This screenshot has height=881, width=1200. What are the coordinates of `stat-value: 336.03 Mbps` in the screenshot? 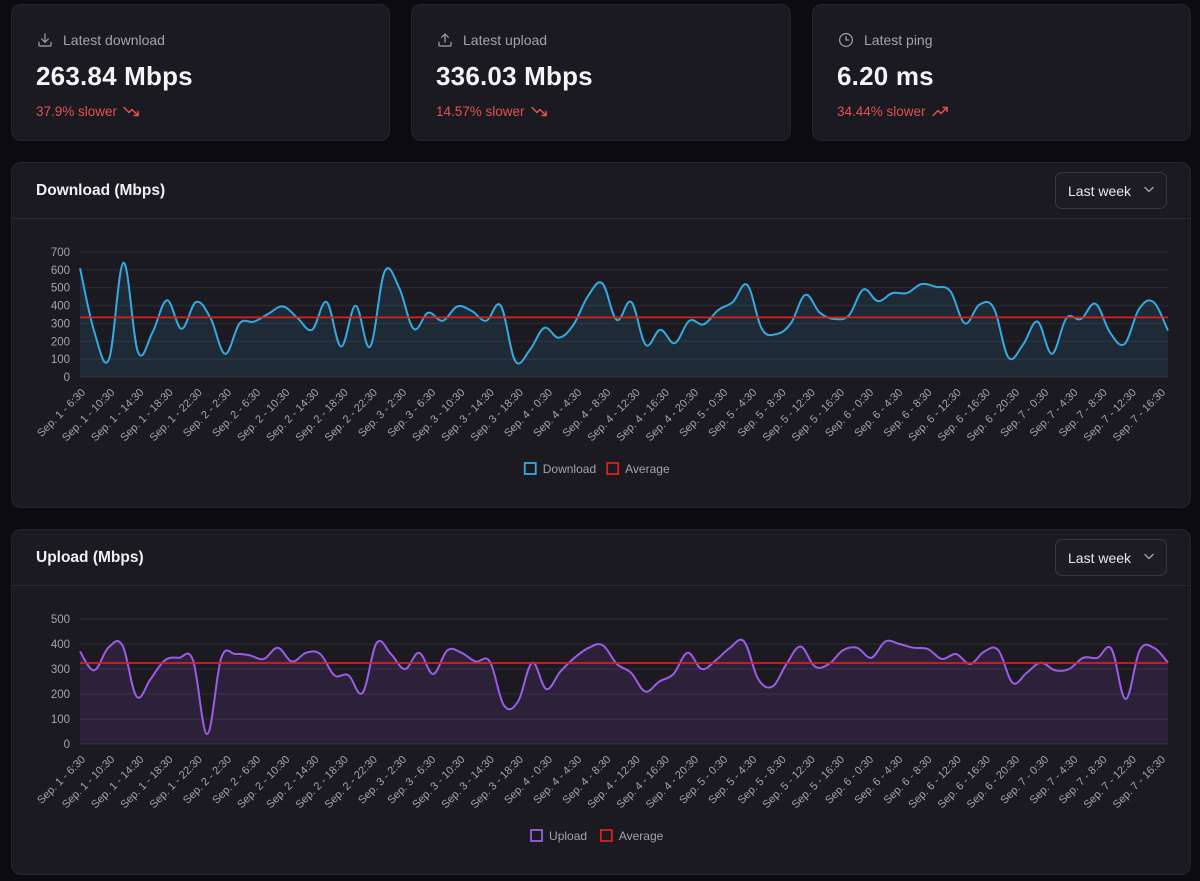 It's located at (514, 76).